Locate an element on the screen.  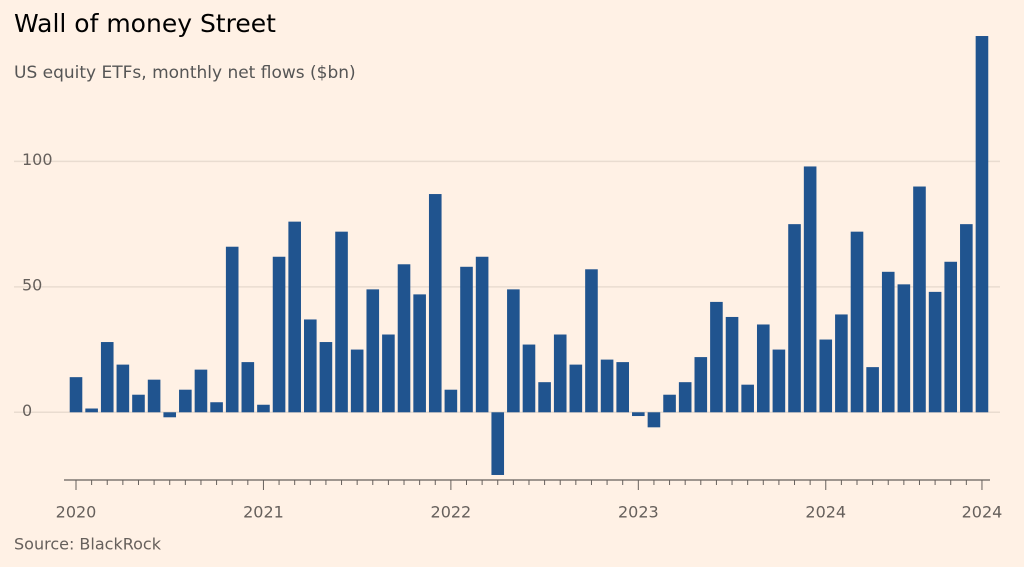
y-tick-label: 0 is located at coordinates (27, 410).